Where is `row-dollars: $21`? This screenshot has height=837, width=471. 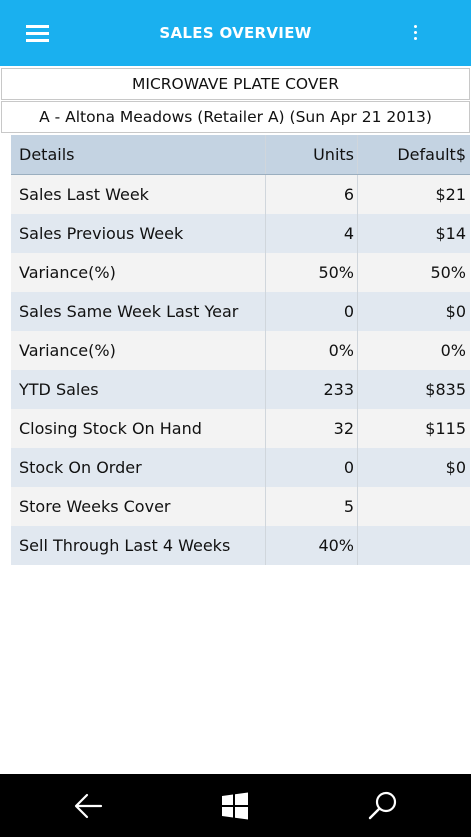
row-dollars: $21 is located at coordinates (414, 194).